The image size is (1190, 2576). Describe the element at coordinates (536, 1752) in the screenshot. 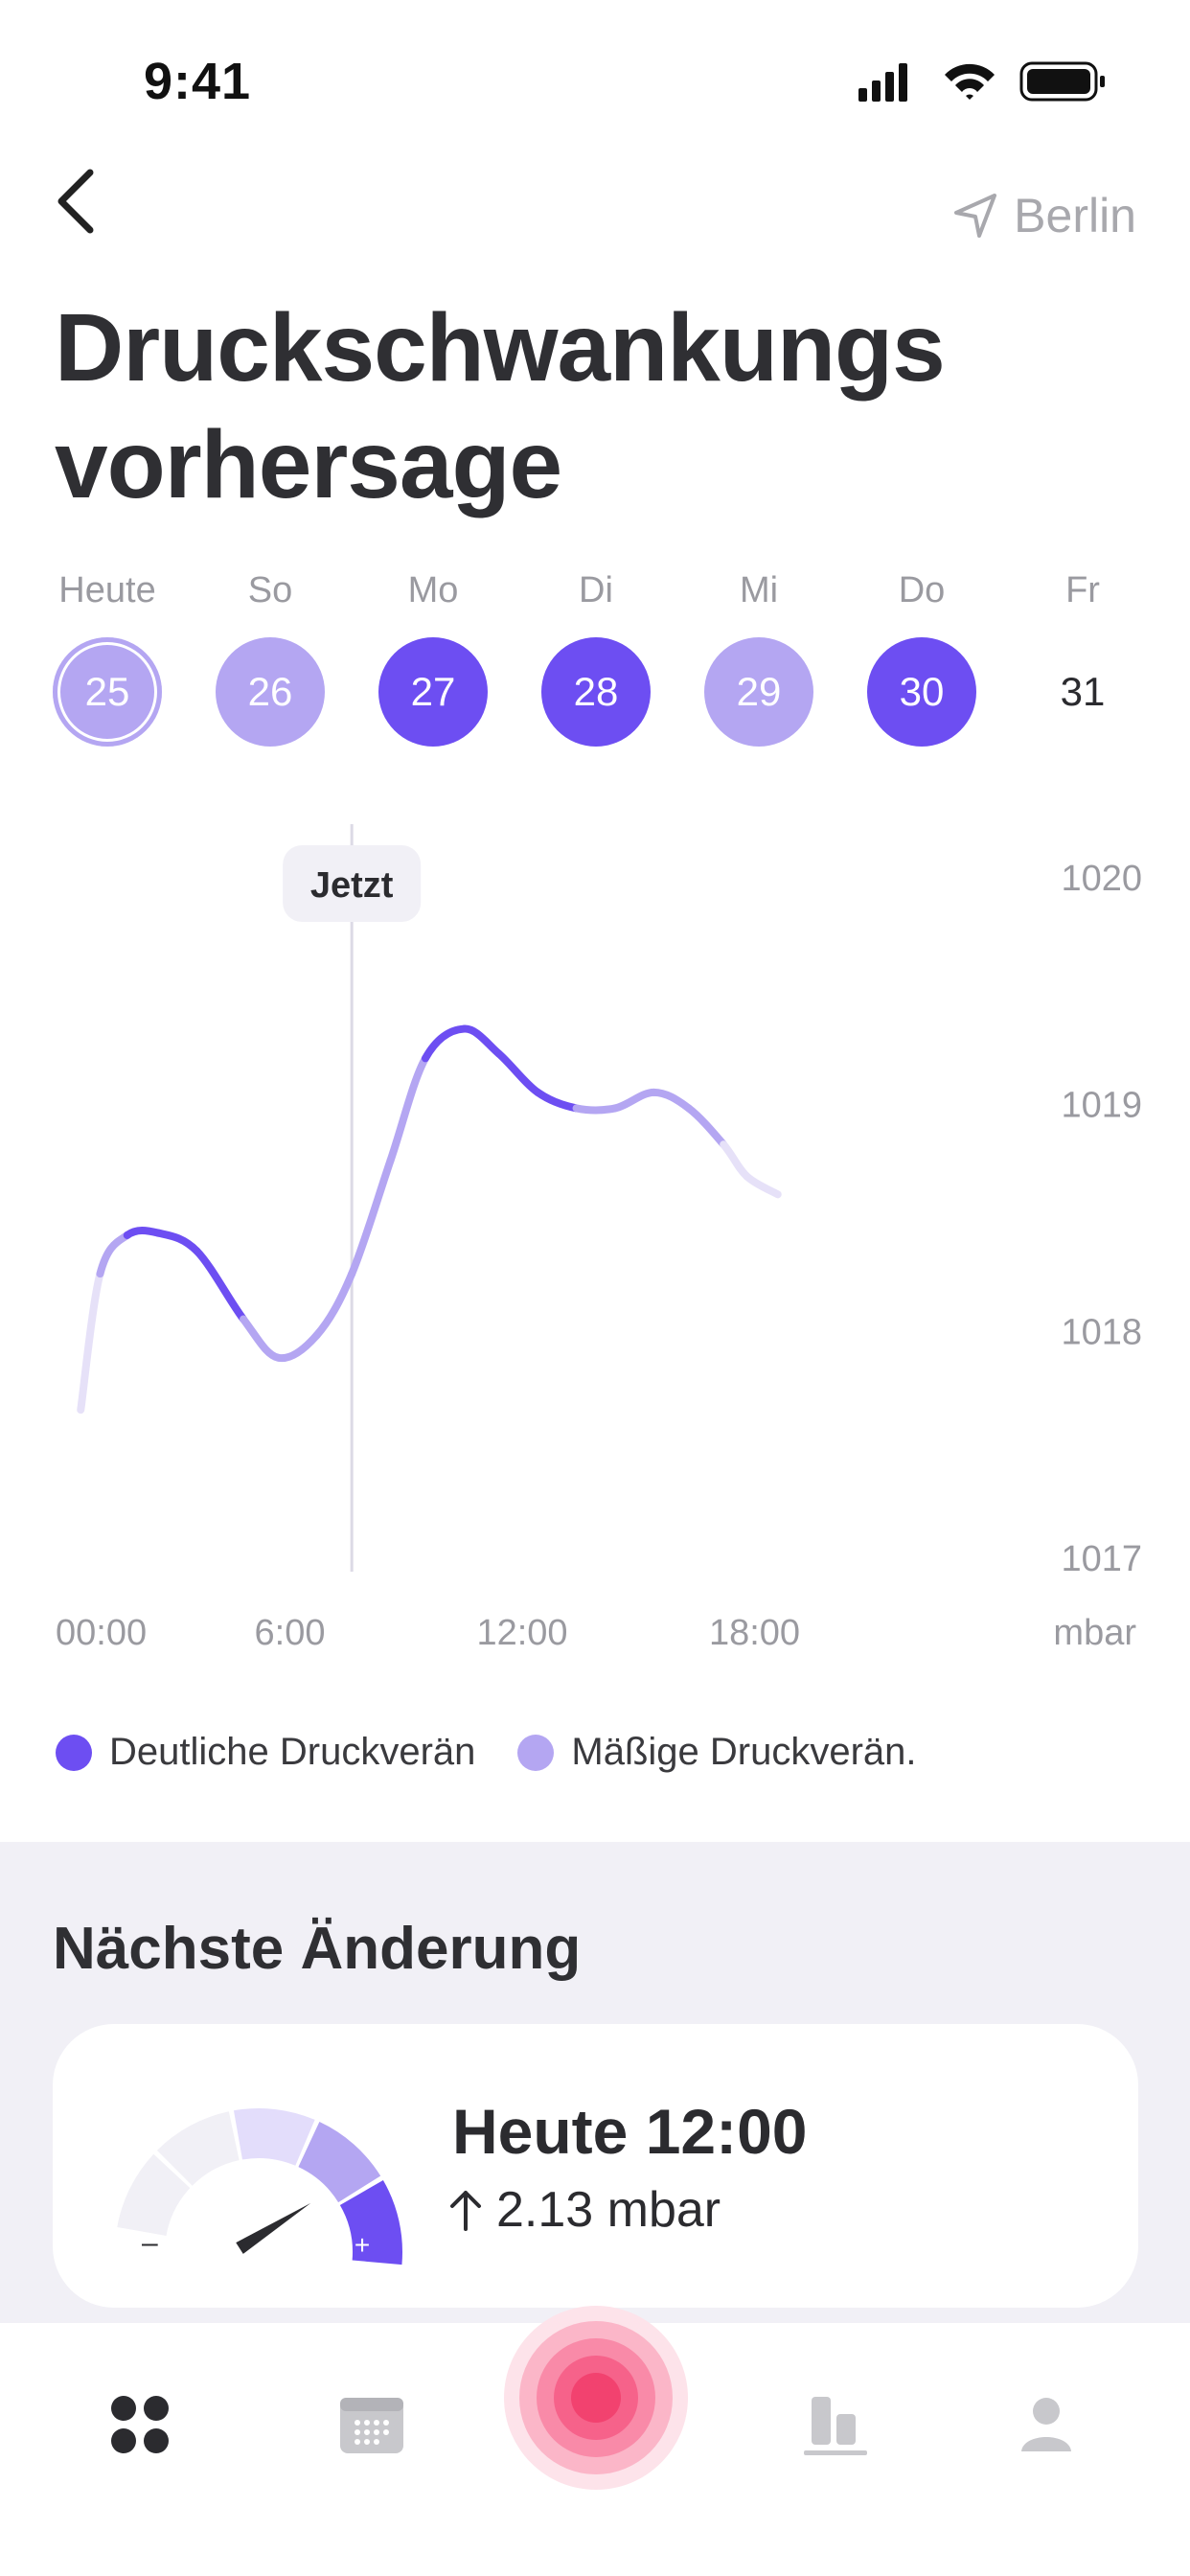

I see `legend-dot-moderate` at that location.